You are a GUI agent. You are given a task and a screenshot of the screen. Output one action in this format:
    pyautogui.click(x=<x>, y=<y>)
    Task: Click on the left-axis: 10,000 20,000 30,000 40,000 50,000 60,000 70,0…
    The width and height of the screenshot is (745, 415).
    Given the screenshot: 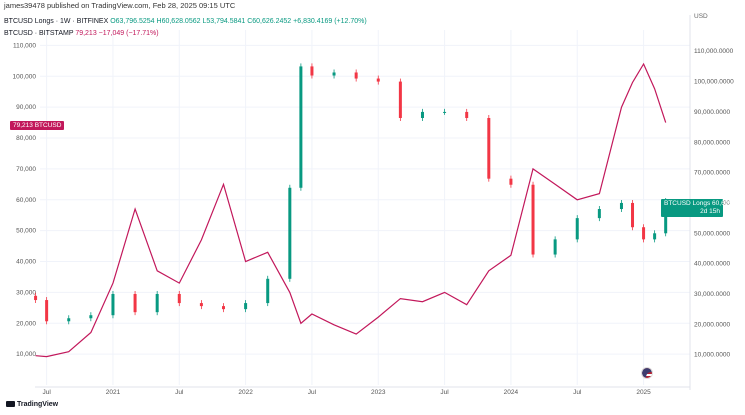 What is the action you would take?
    pyautogui.click(x=25, y=200)
    